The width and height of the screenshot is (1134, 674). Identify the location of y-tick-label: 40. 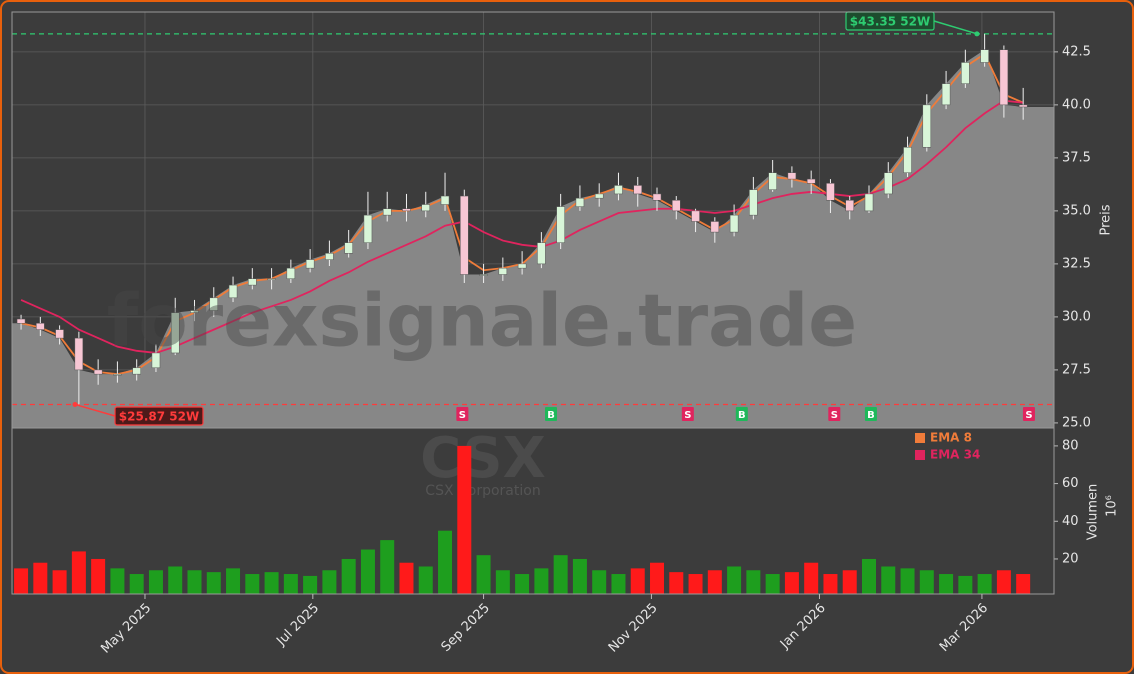
(1070, 521).